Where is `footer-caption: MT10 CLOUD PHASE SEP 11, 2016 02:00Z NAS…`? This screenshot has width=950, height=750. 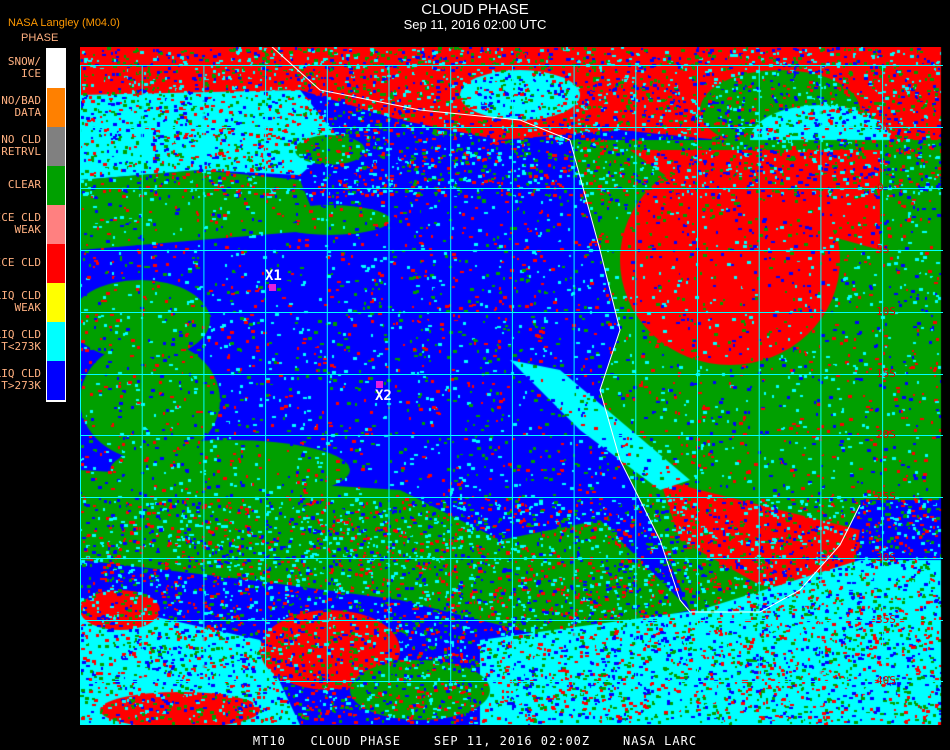 footer-caption: MT10 CLOUD PHASE SEP 11, 2016 02:00Z NAS… is located at coordinates (475, 741).